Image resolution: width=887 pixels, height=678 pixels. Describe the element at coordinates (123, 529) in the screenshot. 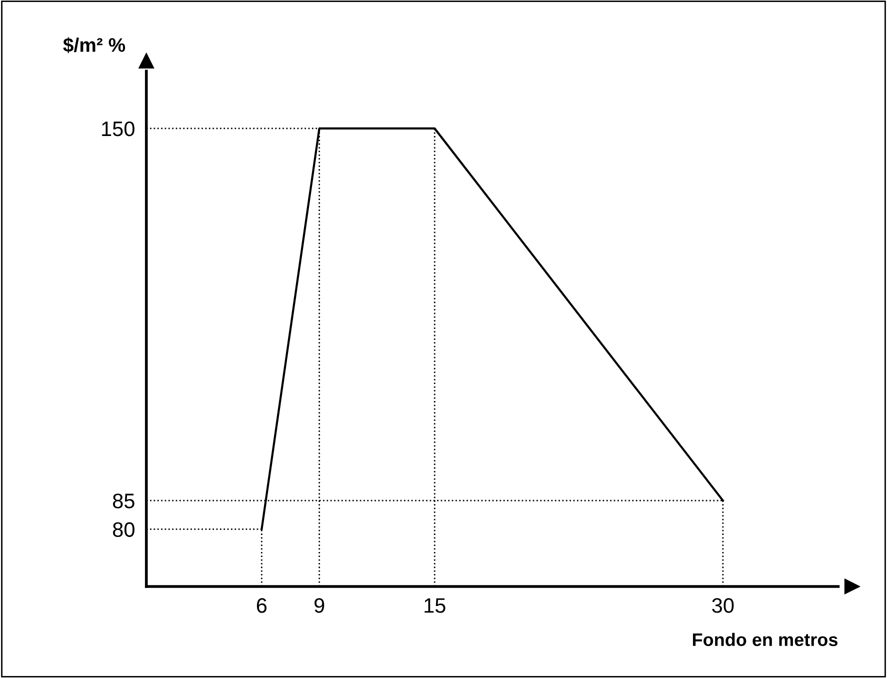

I see `y-tick-label: 80` at that location.